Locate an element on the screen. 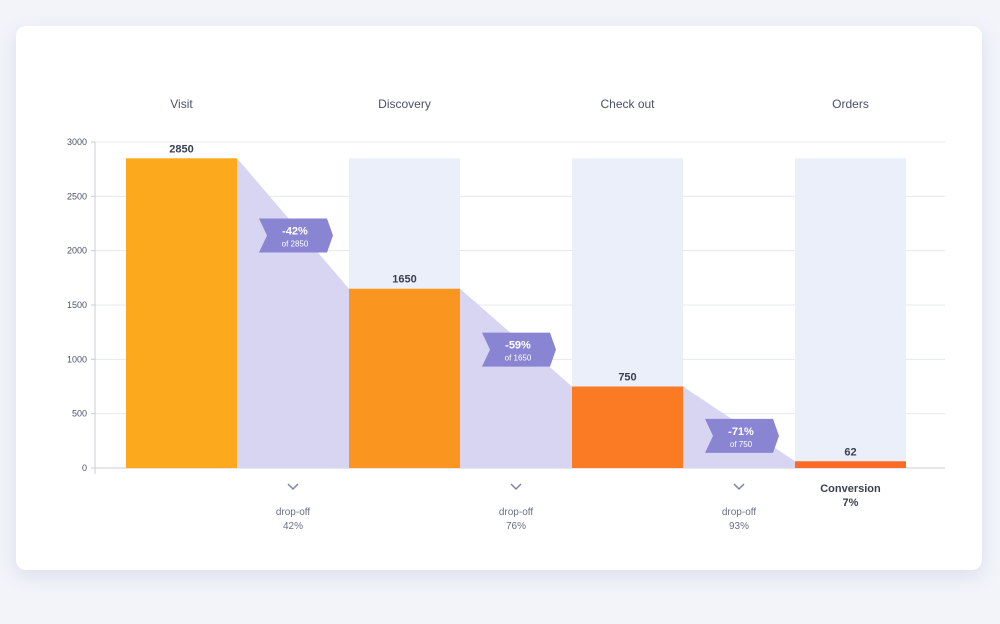 This screenshot has height=624, width=1000. stage-label: Visit is located at coordinates (181, 104).